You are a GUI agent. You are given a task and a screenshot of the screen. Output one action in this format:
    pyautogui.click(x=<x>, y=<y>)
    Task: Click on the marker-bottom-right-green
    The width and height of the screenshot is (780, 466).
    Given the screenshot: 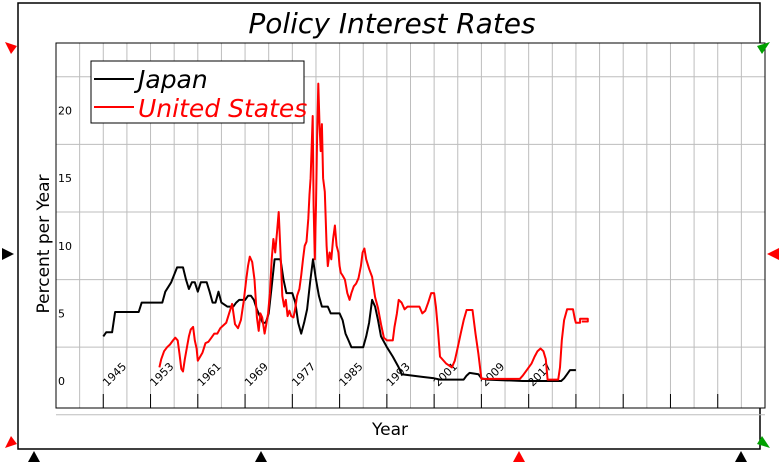 What is the action you would take?
    pyautogui.click(x=763, y=442)
    